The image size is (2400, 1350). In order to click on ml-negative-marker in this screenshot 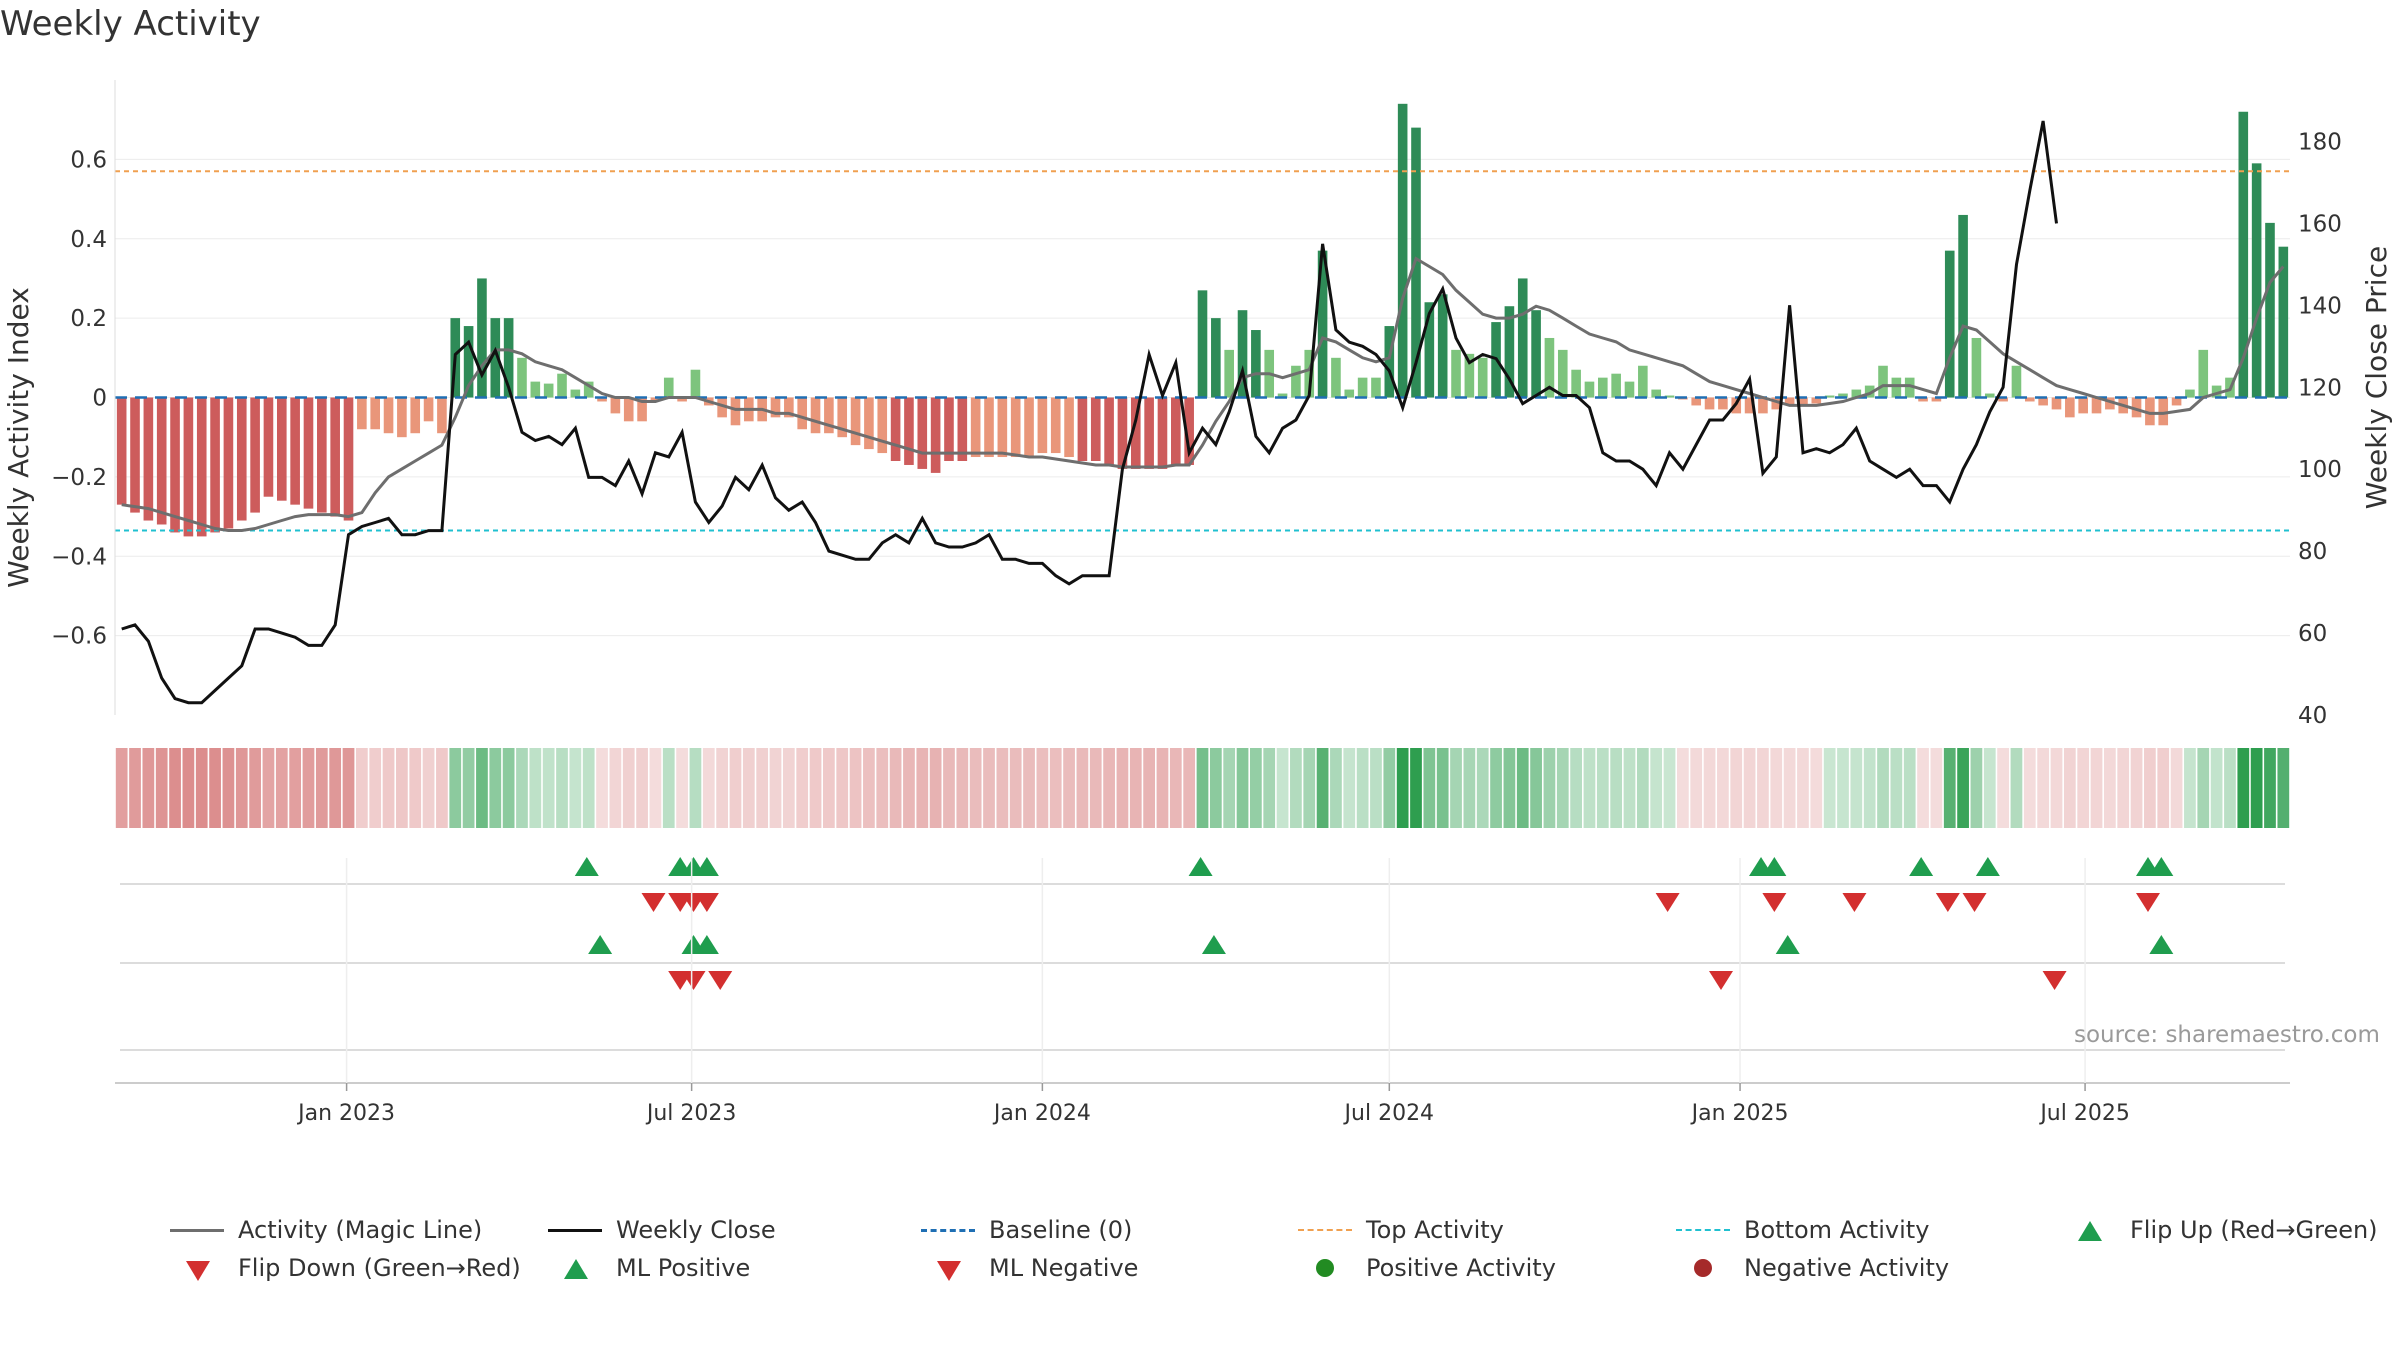, I will do `click(2054, 980)`.